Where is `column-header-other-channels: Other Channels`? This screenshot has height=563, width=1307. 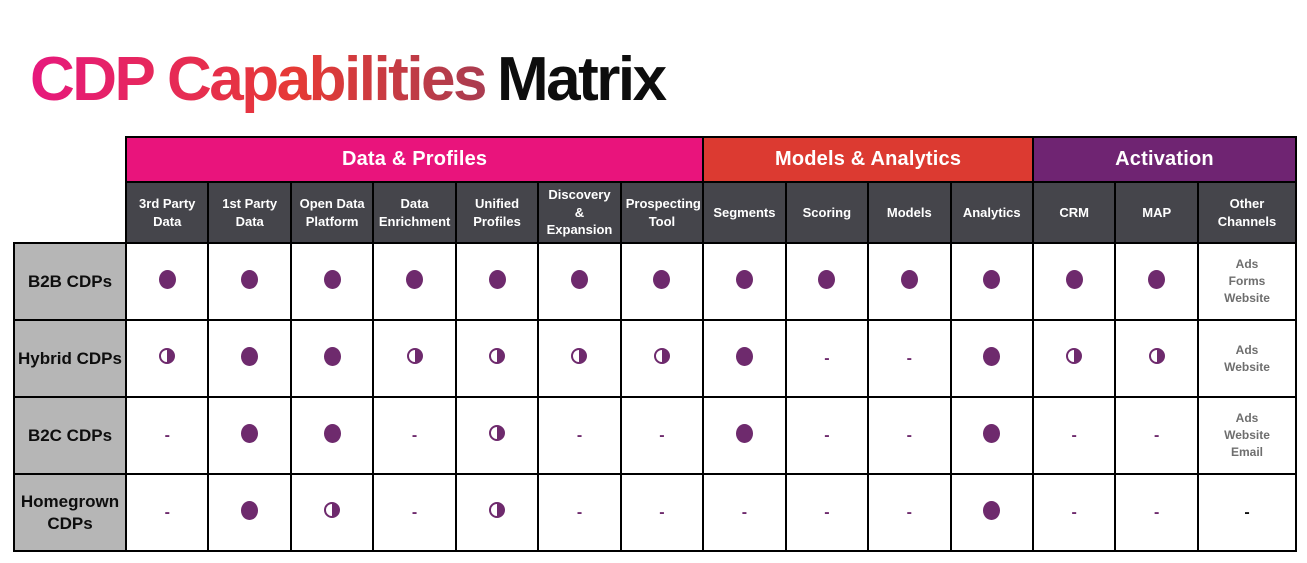 column-header-other-channels: Other Channels is located at coordinates (1247, 212).